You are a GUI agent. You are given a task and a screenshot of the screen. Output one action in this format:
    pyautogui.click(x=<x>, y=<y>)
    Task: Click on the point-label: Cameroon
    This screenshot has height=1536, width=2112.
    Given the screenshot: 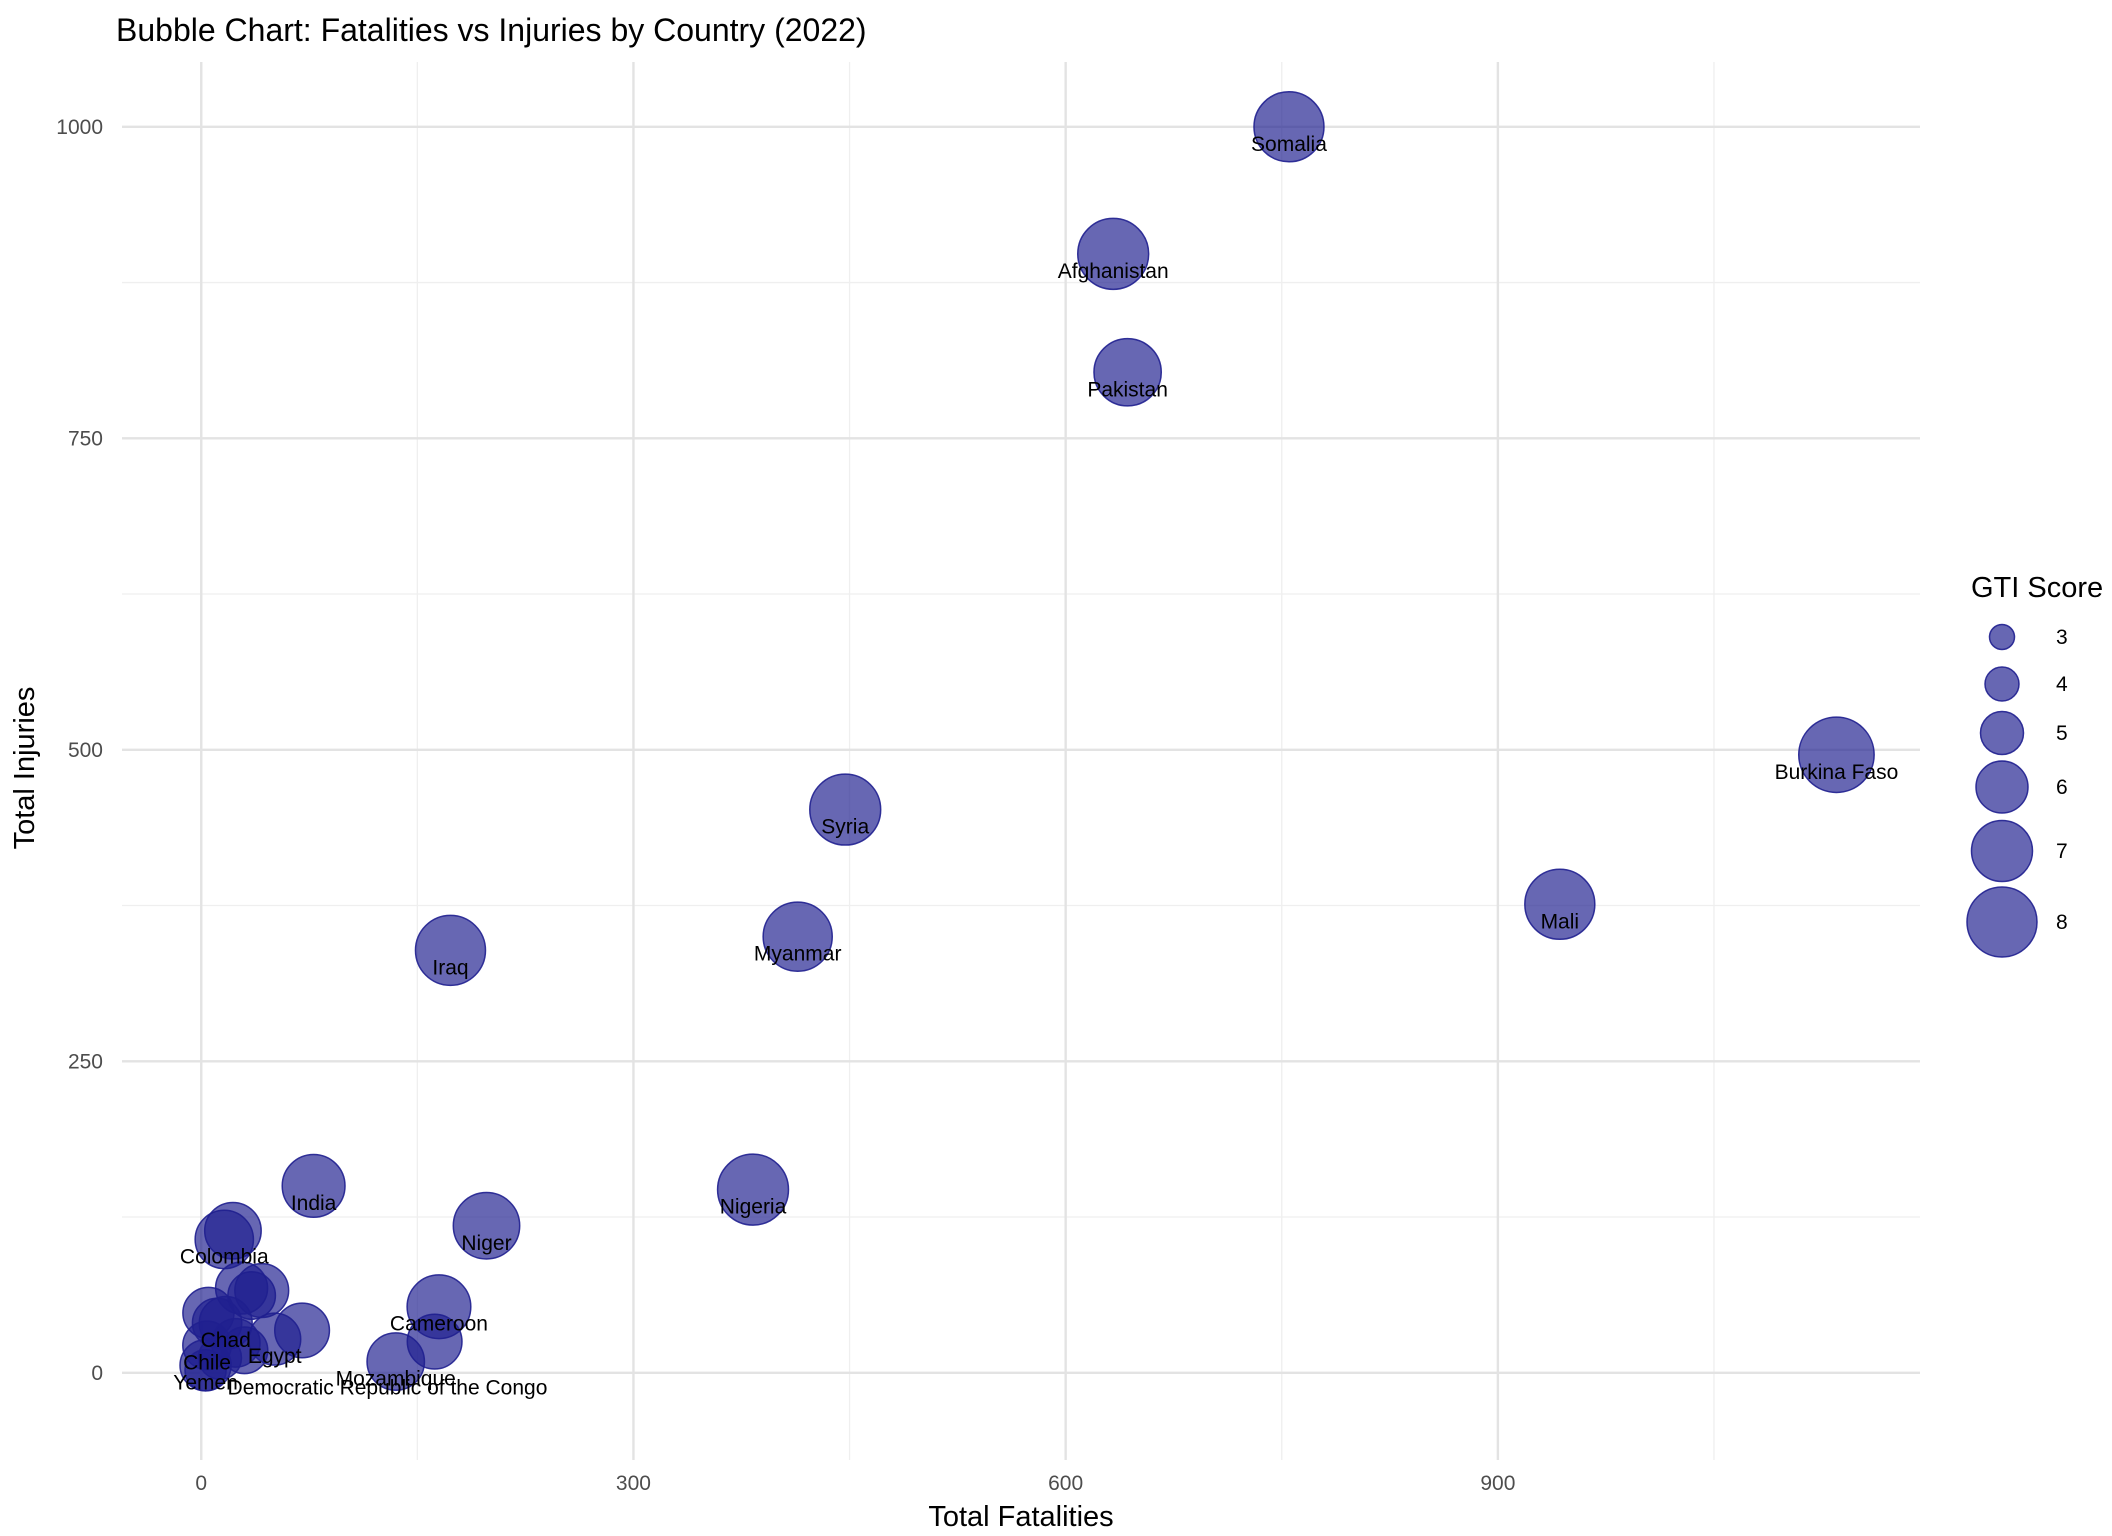 What is the action you would take?
    pyautogui.click(x=439, y=1324)
    